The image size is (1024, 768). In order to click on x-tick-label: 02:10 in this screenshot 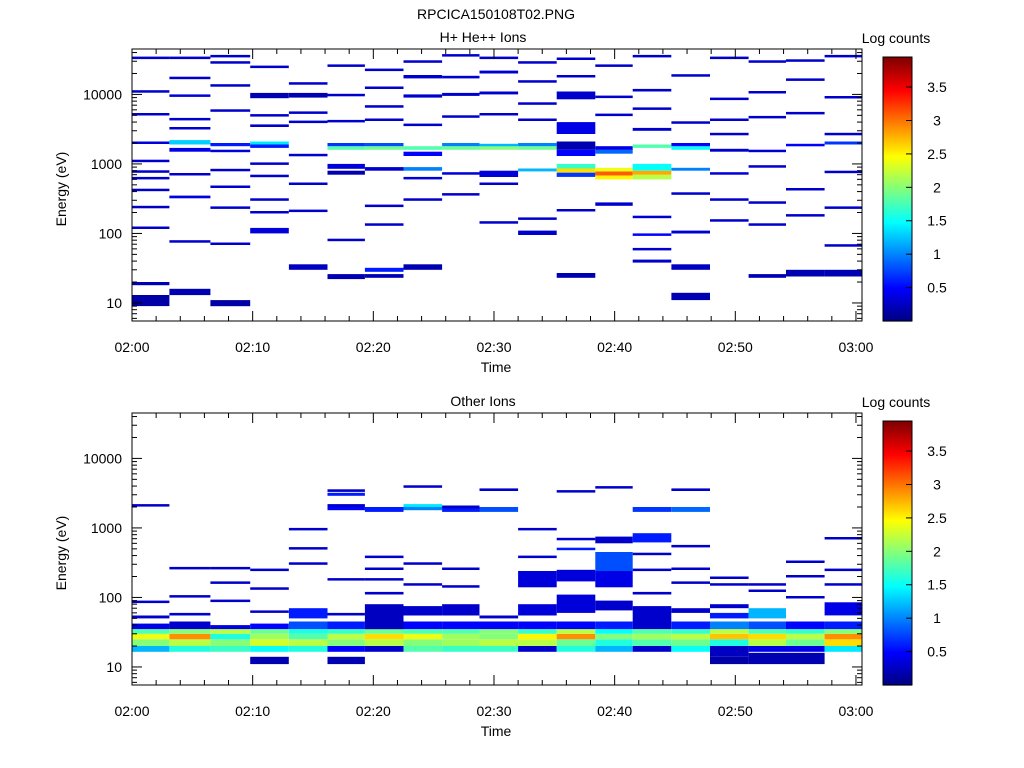, I will do `click(252, 347)`.